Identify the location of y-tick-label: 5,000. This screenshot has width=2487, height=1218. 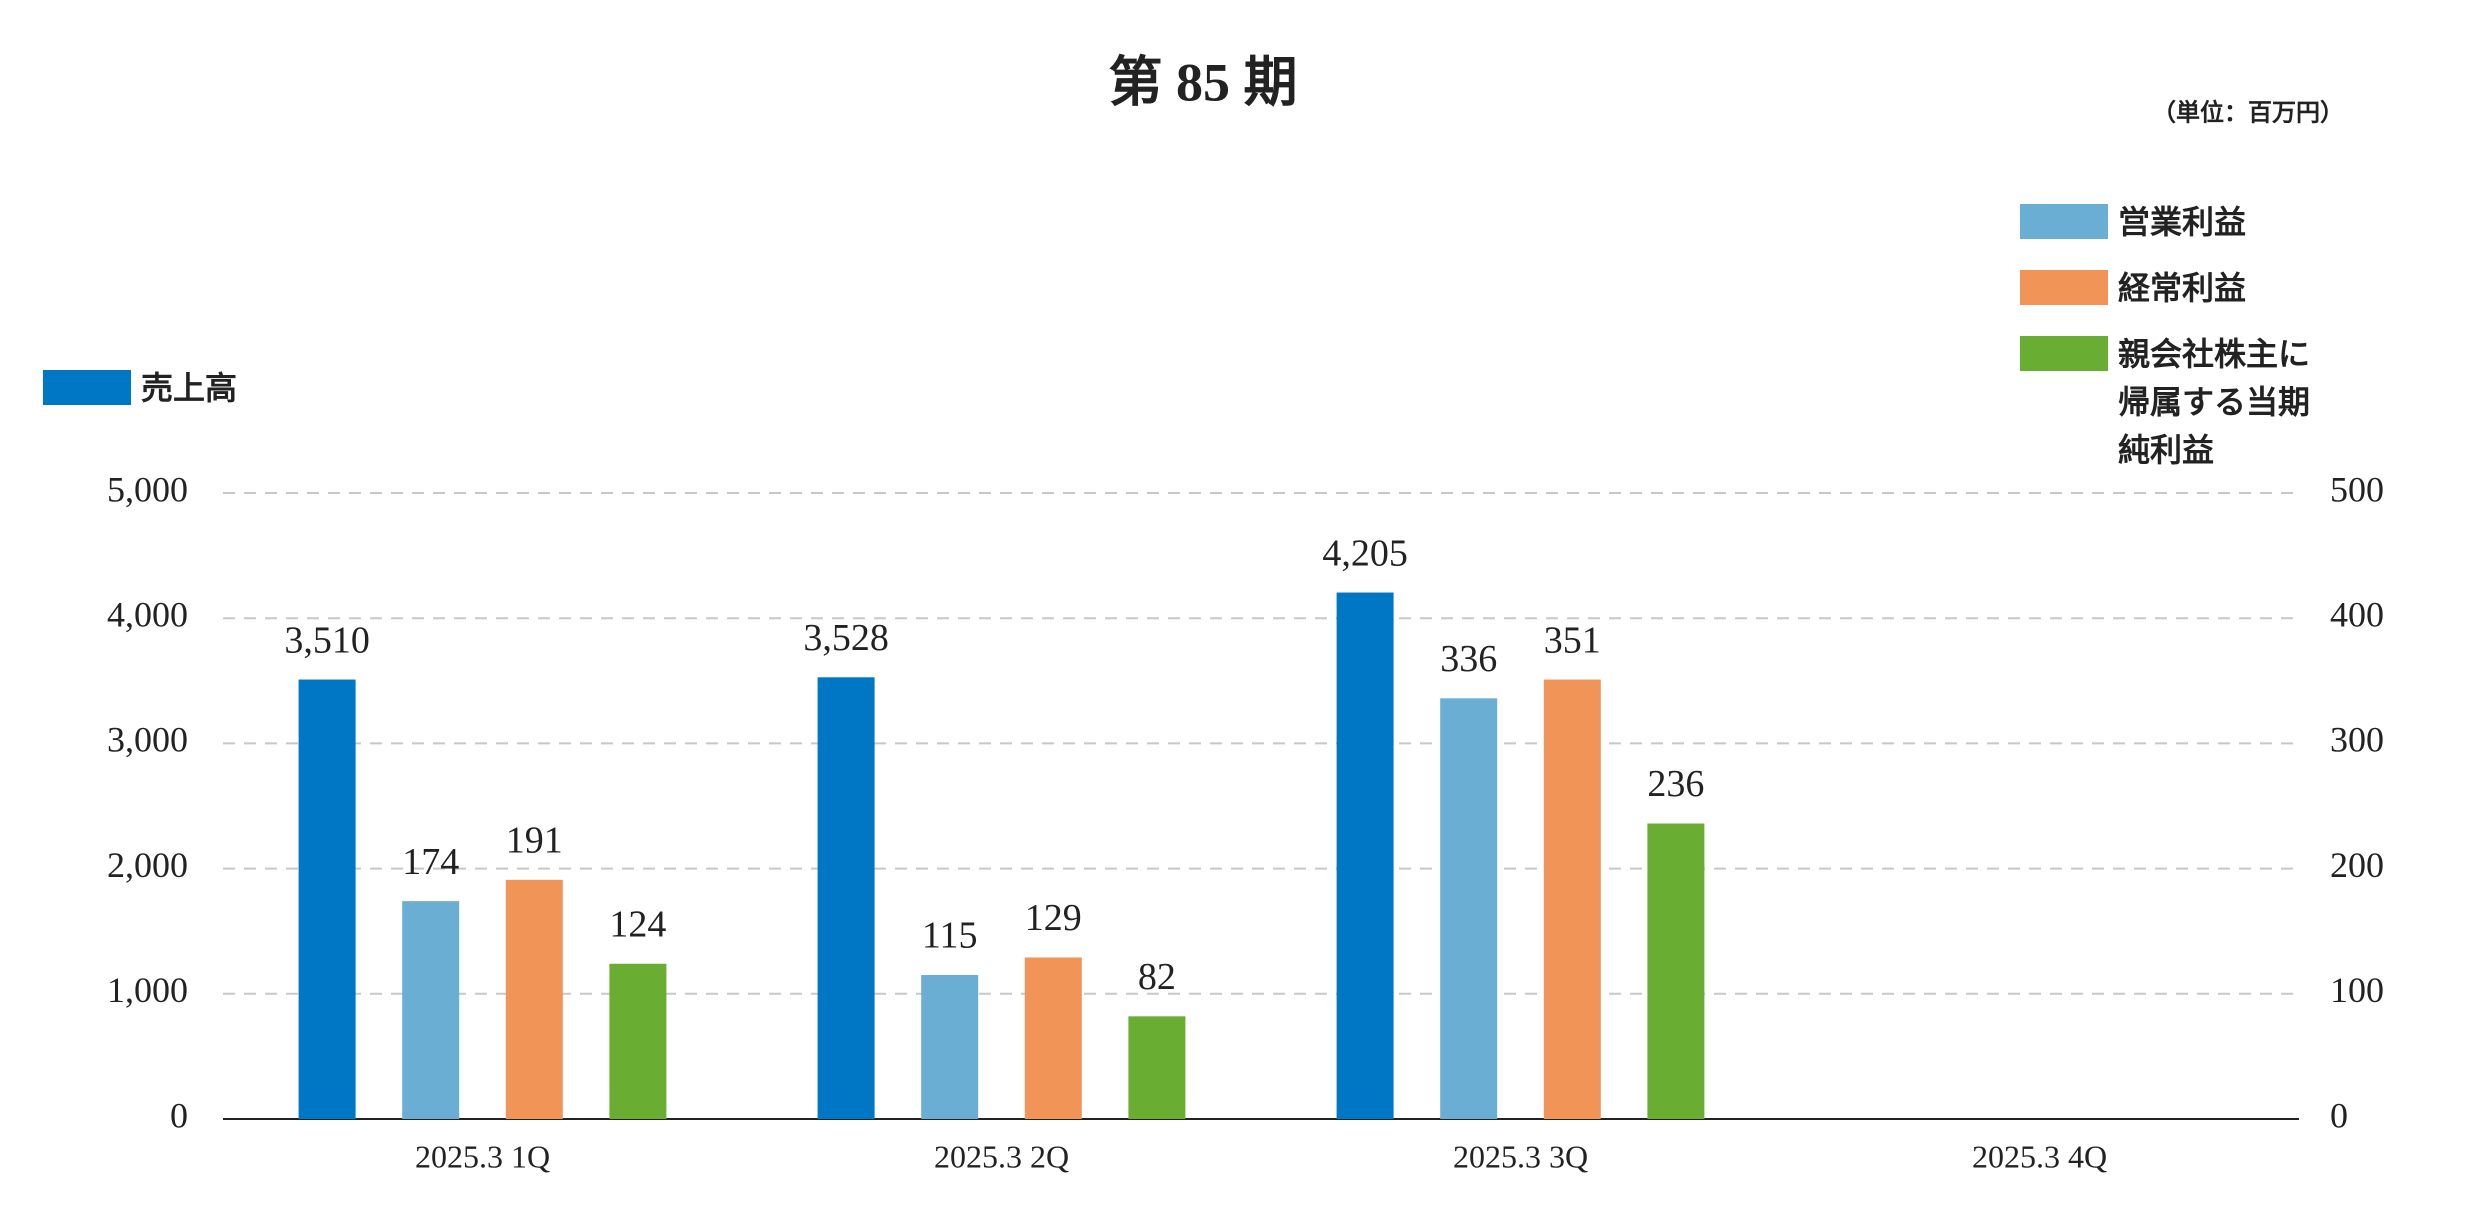
(147, 489).